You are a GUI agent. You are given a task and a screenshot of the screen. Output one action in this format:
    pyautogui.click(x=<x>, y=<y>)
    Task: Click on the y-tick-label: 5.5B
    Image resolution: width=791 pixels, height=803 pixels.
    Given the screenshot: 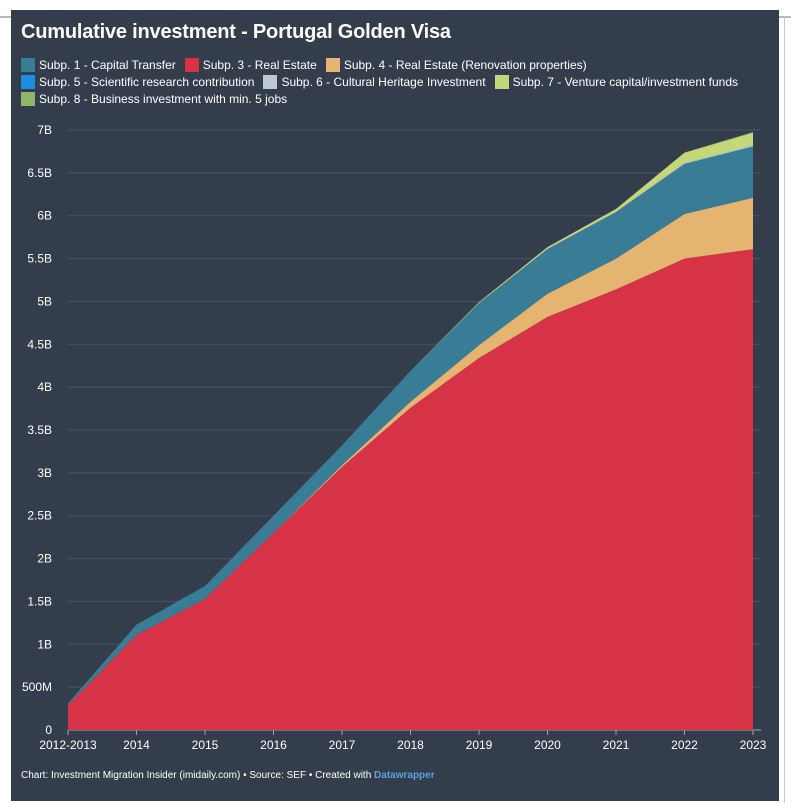 What is the action you would take?
    pyautogui.click(x=39, y=259)
    